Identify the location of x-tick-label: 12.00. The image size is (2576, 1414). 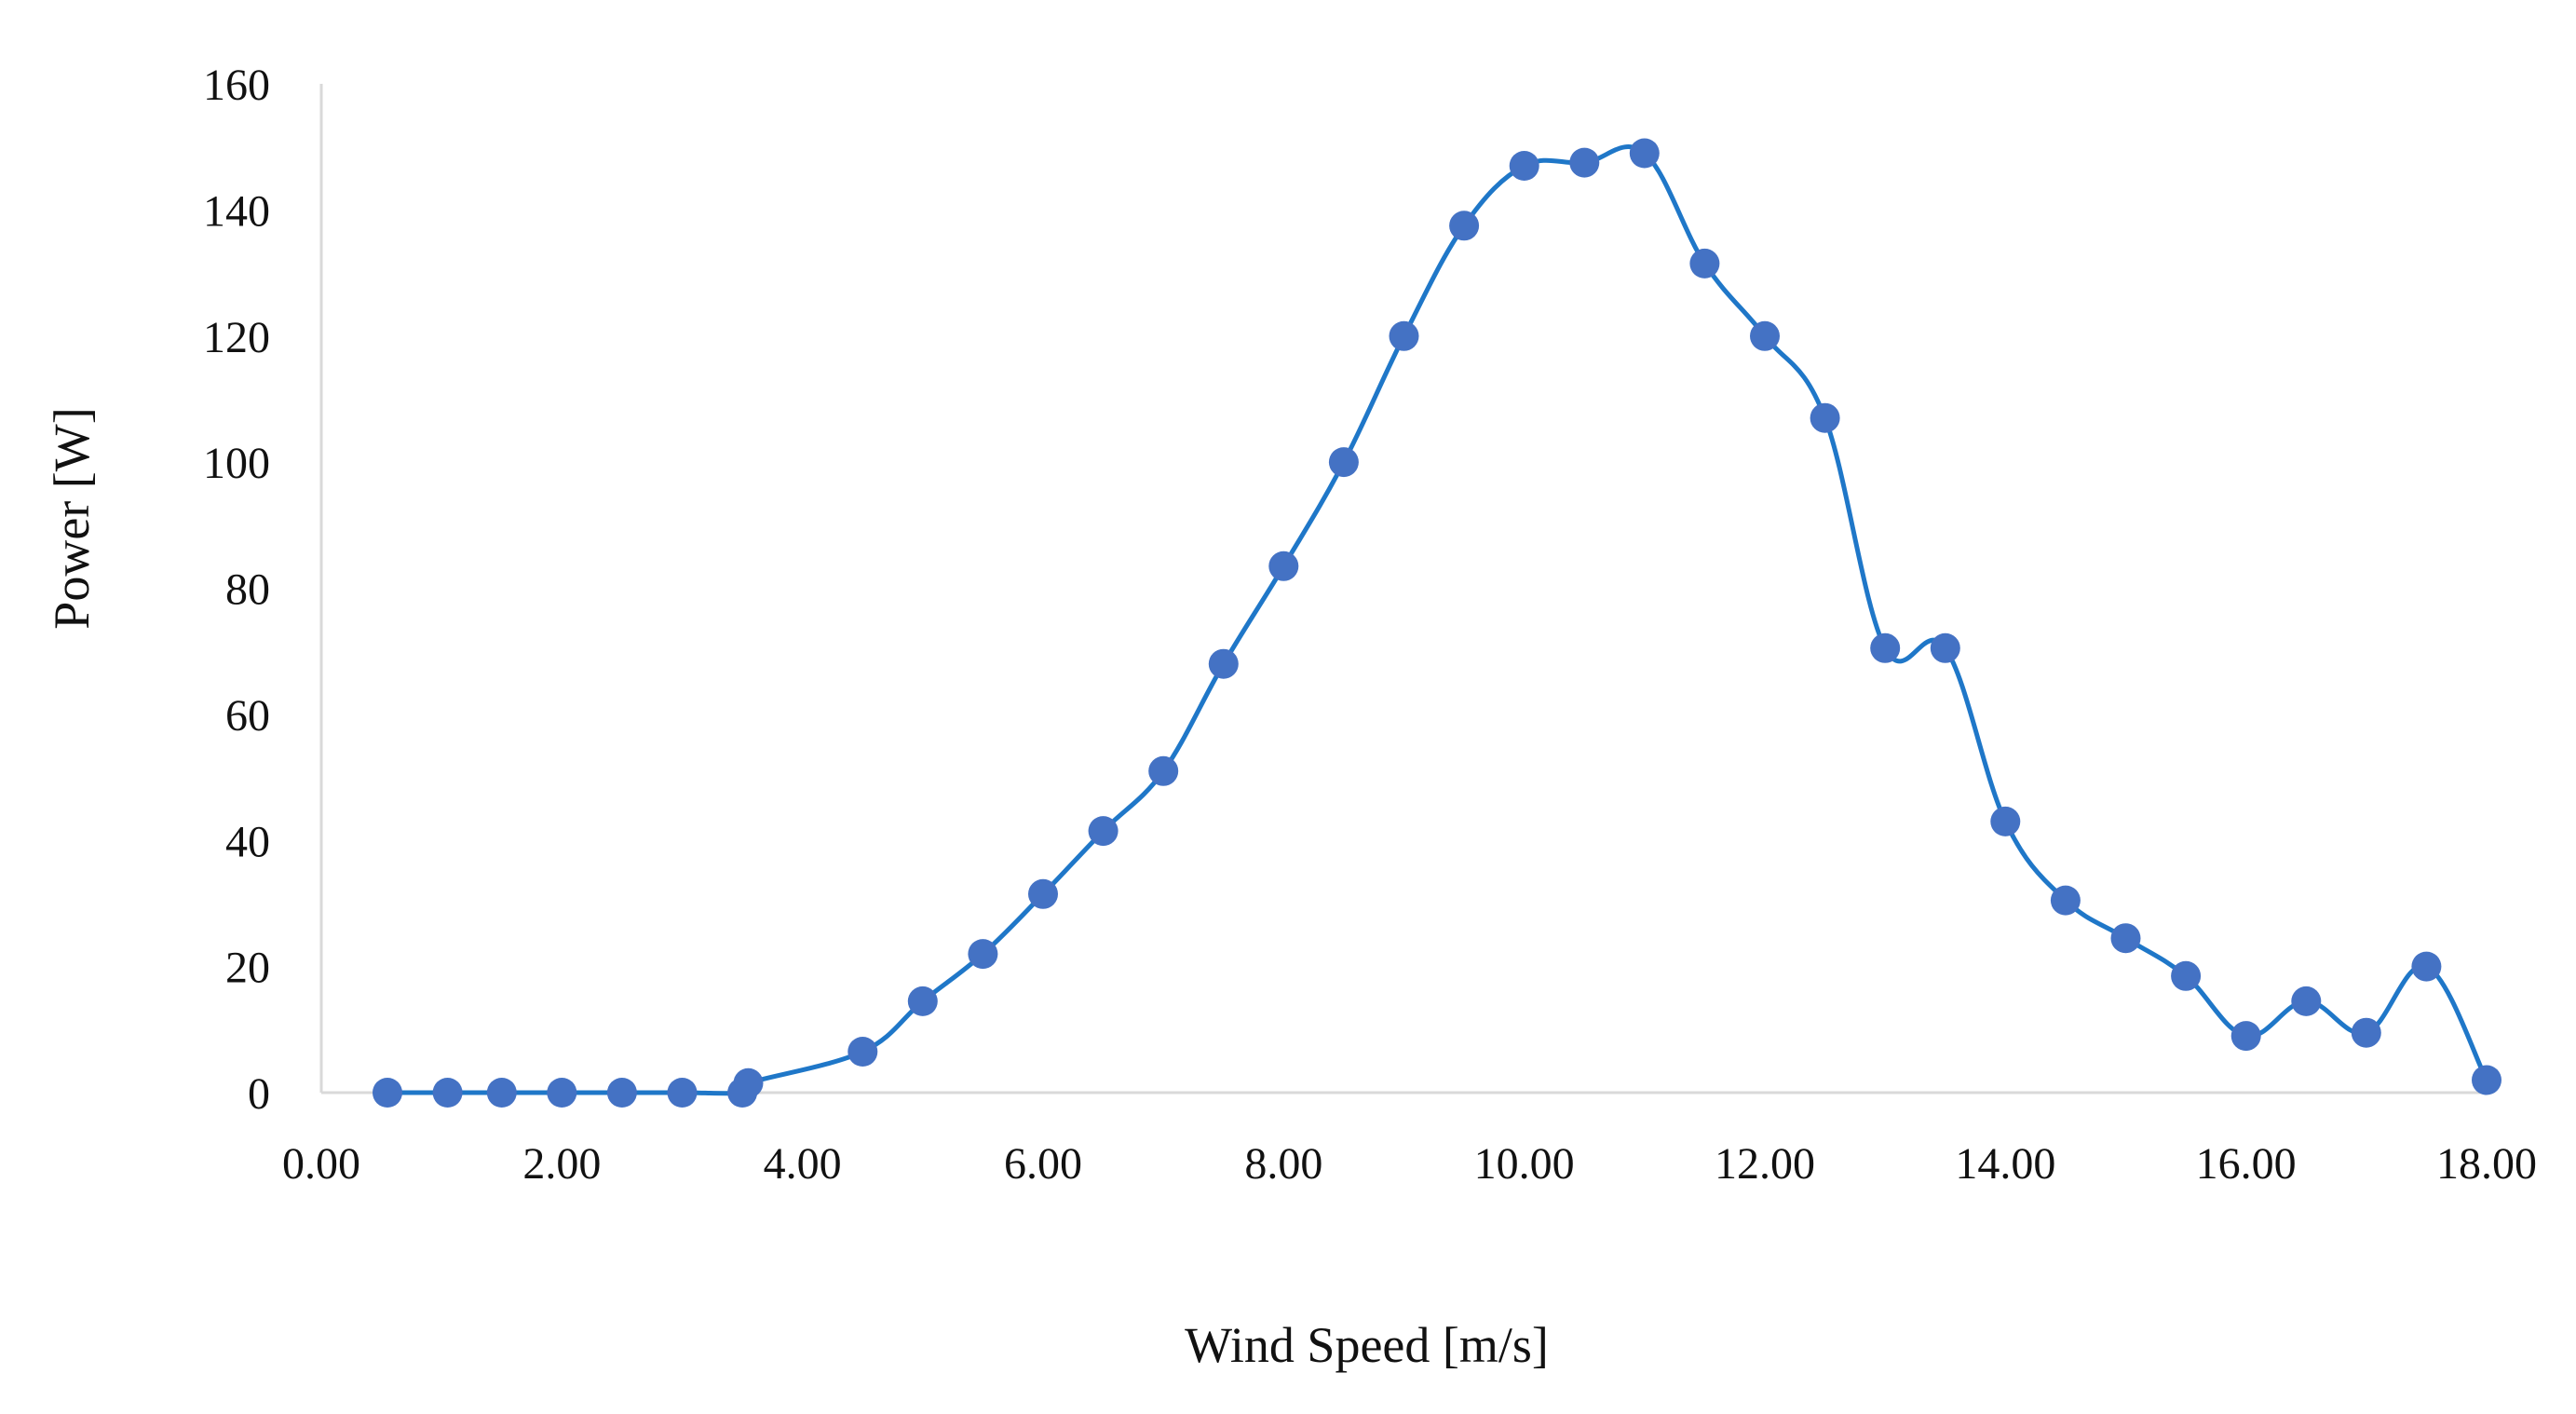
(1765, 1164).